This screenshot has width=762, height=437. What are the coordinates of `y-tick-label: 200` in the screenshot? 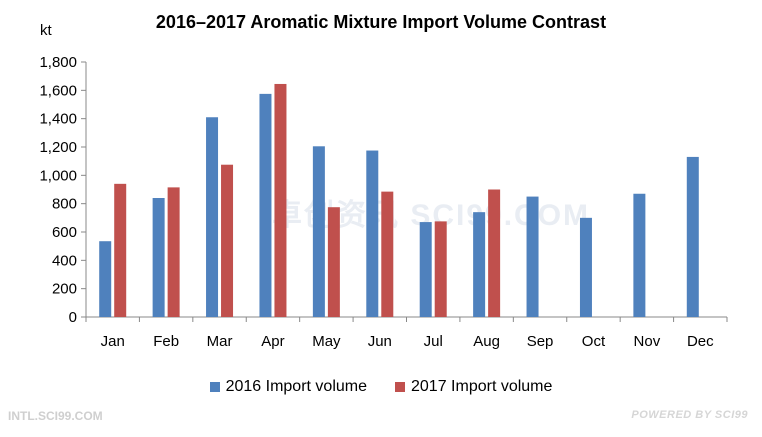 It's located at (64, 289).